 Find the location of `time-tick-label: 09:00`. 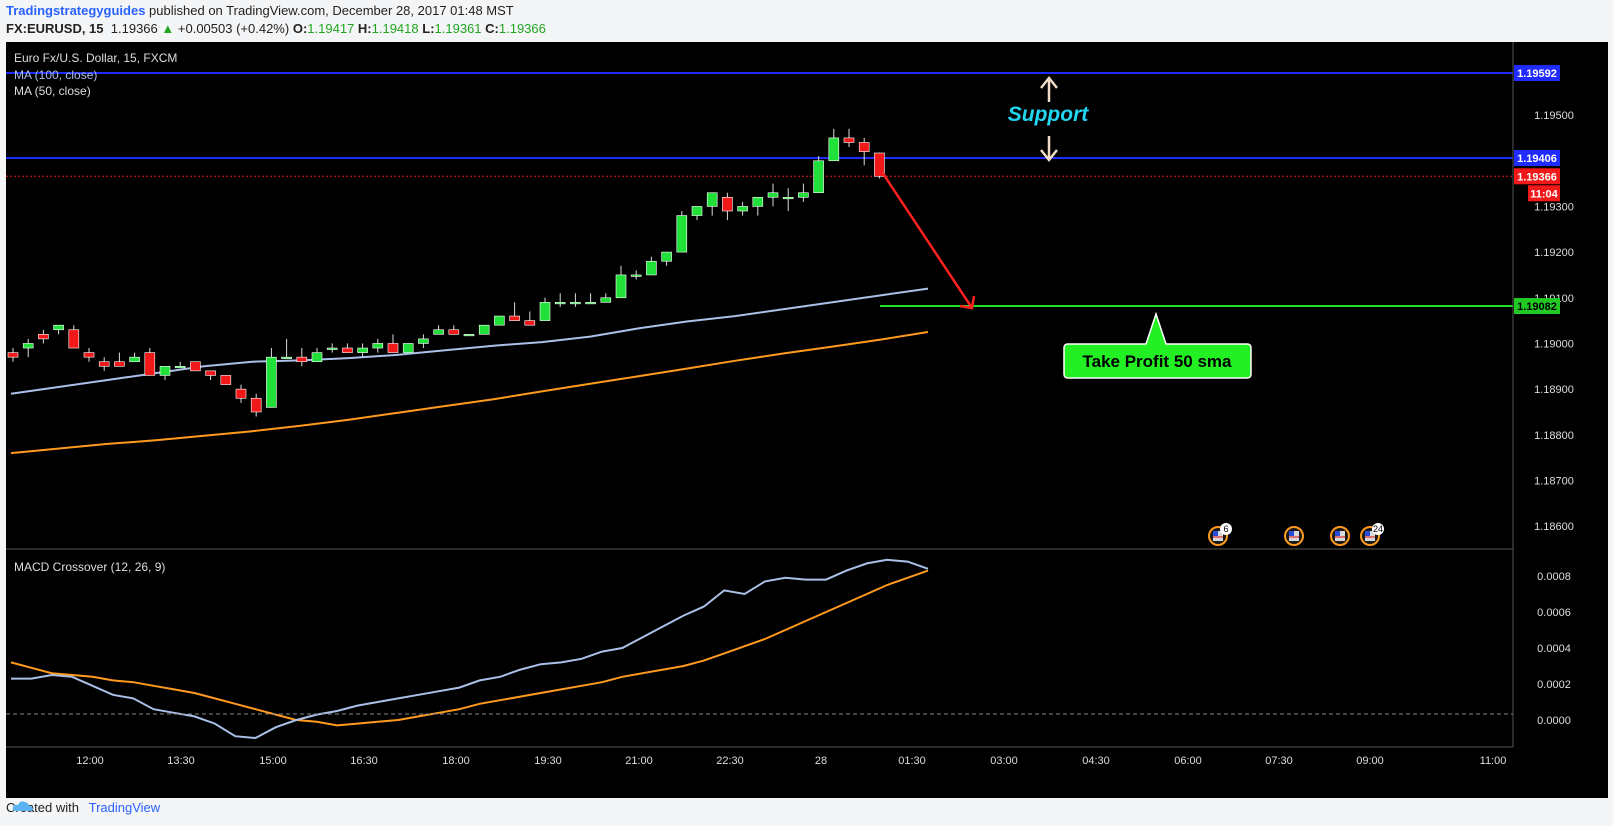

time-tick-label: 09:00 is located at coordinates (1370, 761).